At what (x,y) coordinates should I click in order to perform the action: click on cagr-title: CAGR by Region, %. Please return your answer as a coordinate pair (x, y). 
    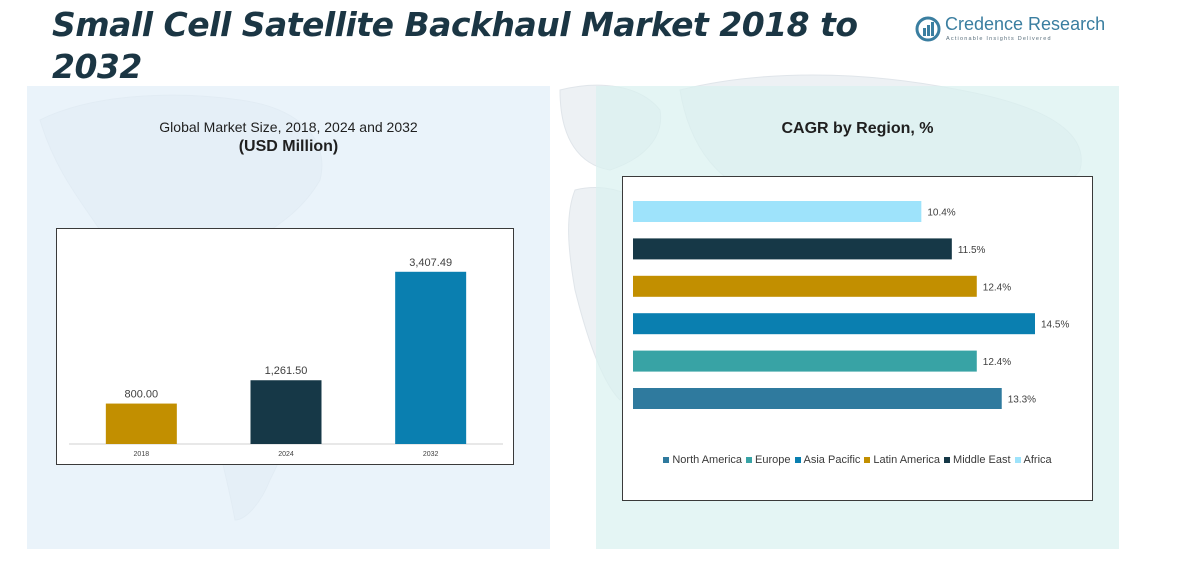
    Looking at the image, I should click on (857, 128).